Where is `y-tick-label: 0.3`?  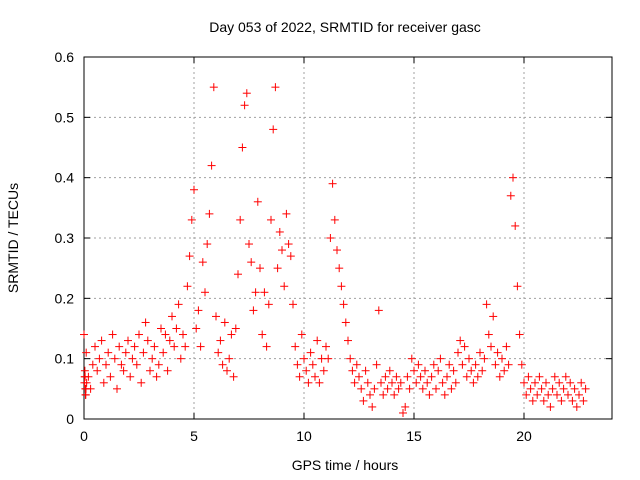
y-tick-label: 0.3 is located at coordinates (65, 238).